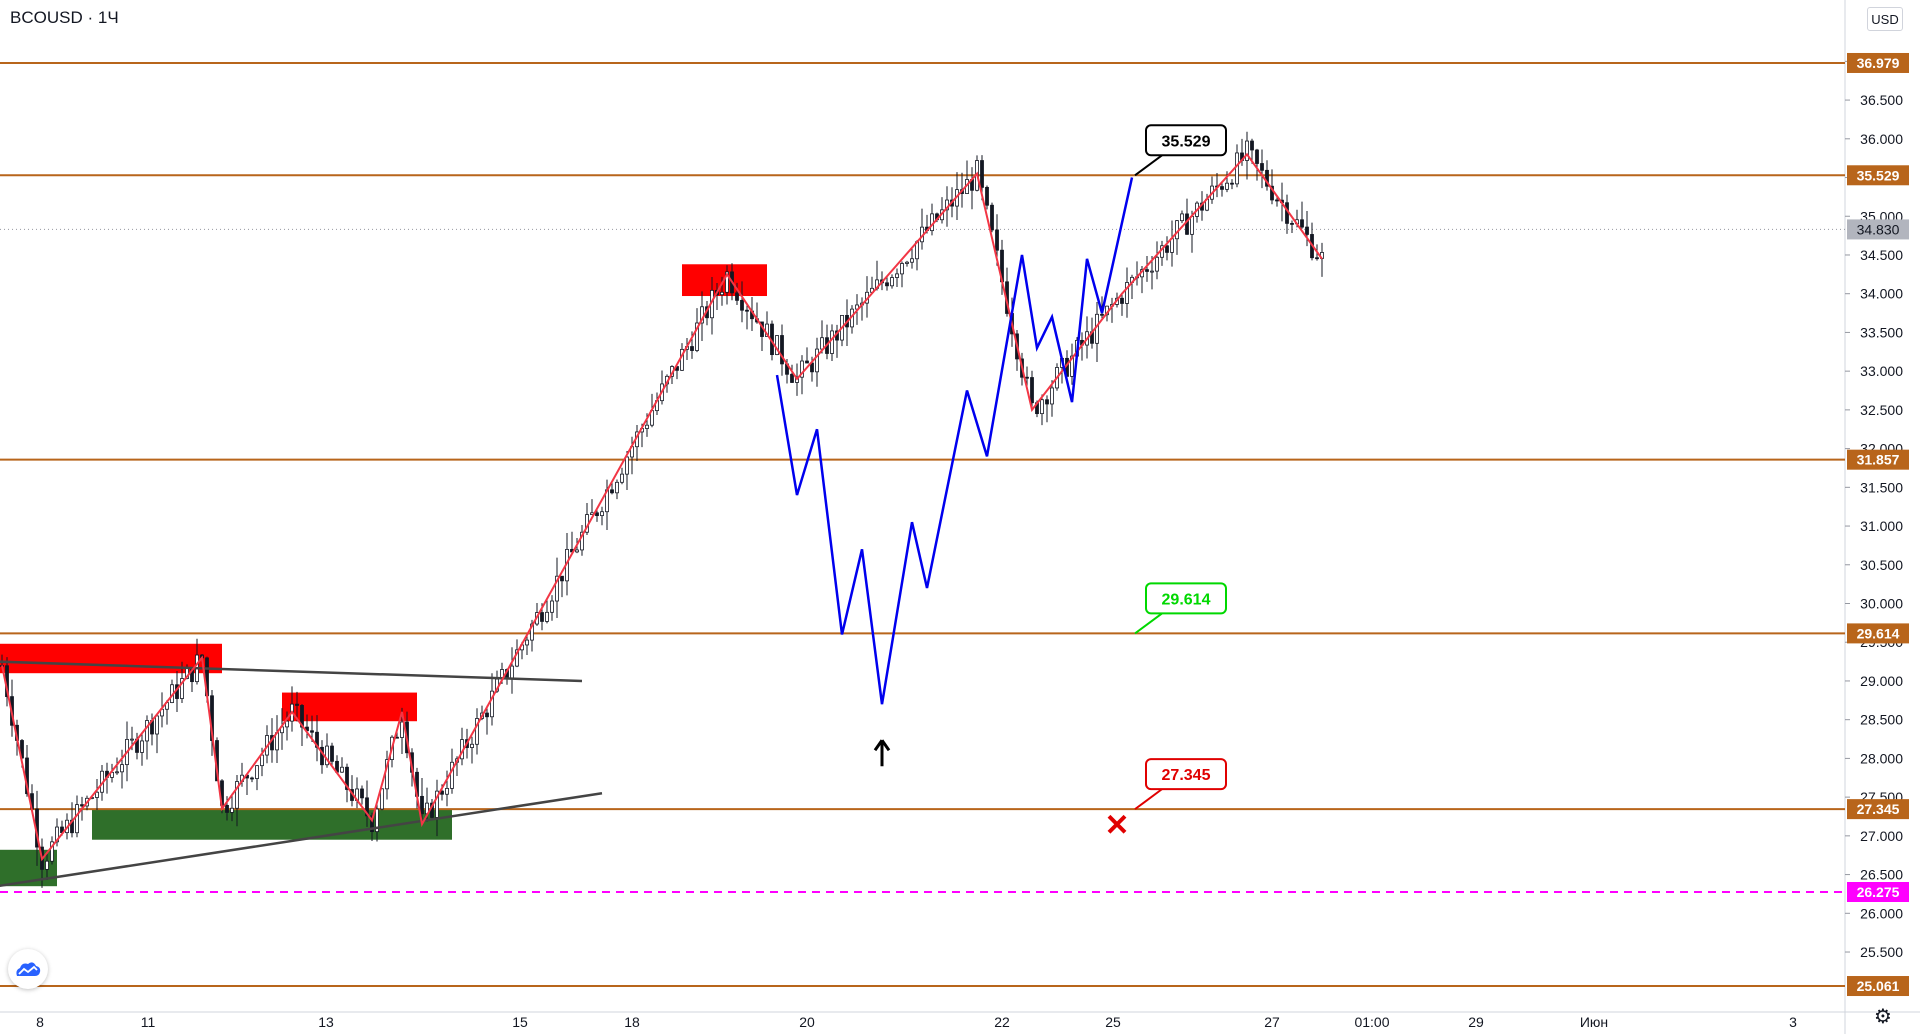 This screenshot has width=1920, height=1034. Describe the element at coordinates (1881, 681) in the screenshot. I see `price-tick-label: 29.000` at that location.